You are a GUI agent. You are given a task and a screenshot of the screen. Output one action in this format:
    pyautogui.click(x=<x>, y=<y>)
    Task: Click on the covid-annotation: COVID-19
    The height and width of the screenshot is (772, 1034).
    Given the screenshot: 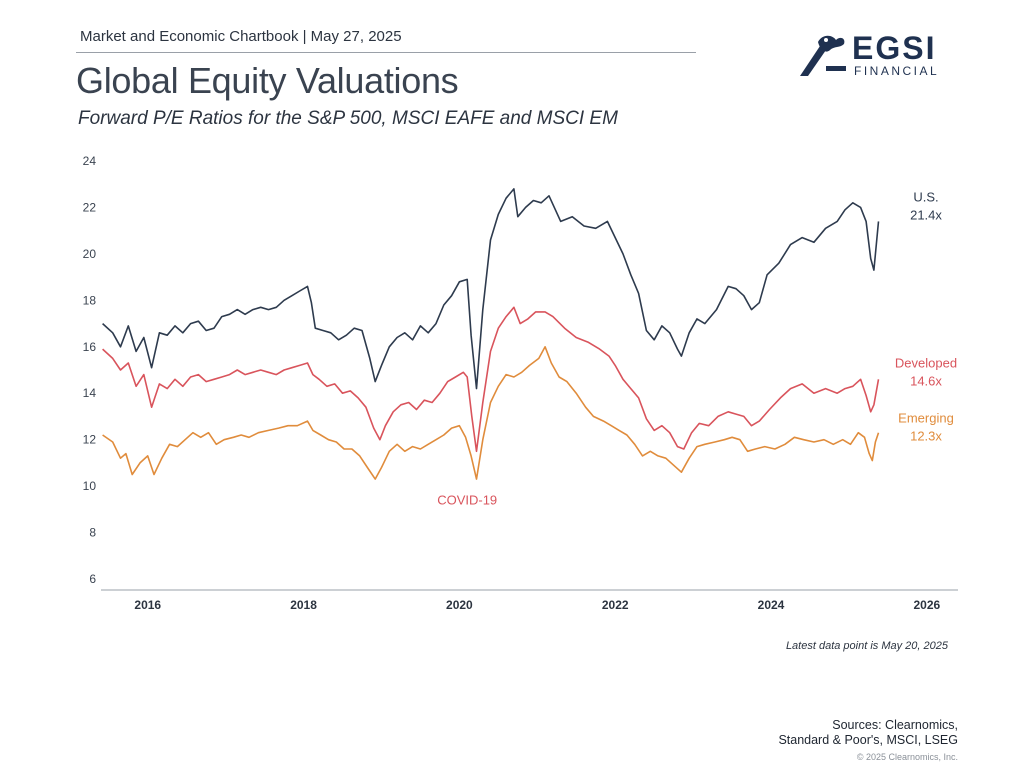 What is the action you would take?
    pyautogui.click(x=467, y=500)
    